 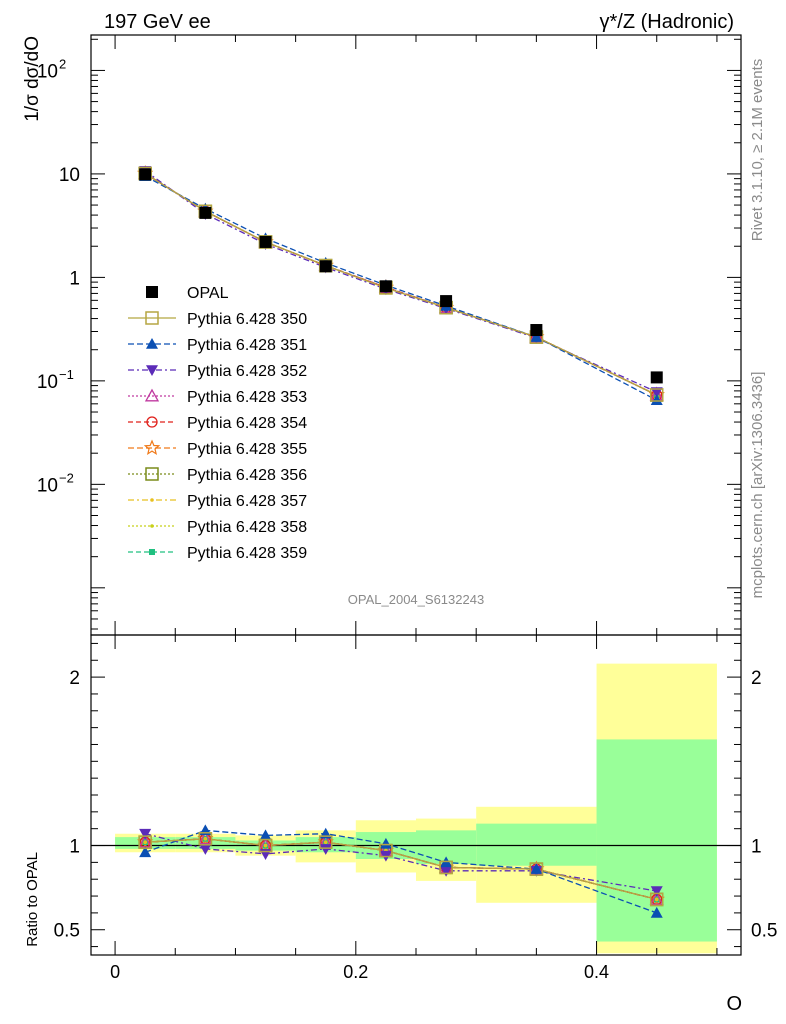 I want to click on y-tick-label: 1, so click(x=74, y=278).